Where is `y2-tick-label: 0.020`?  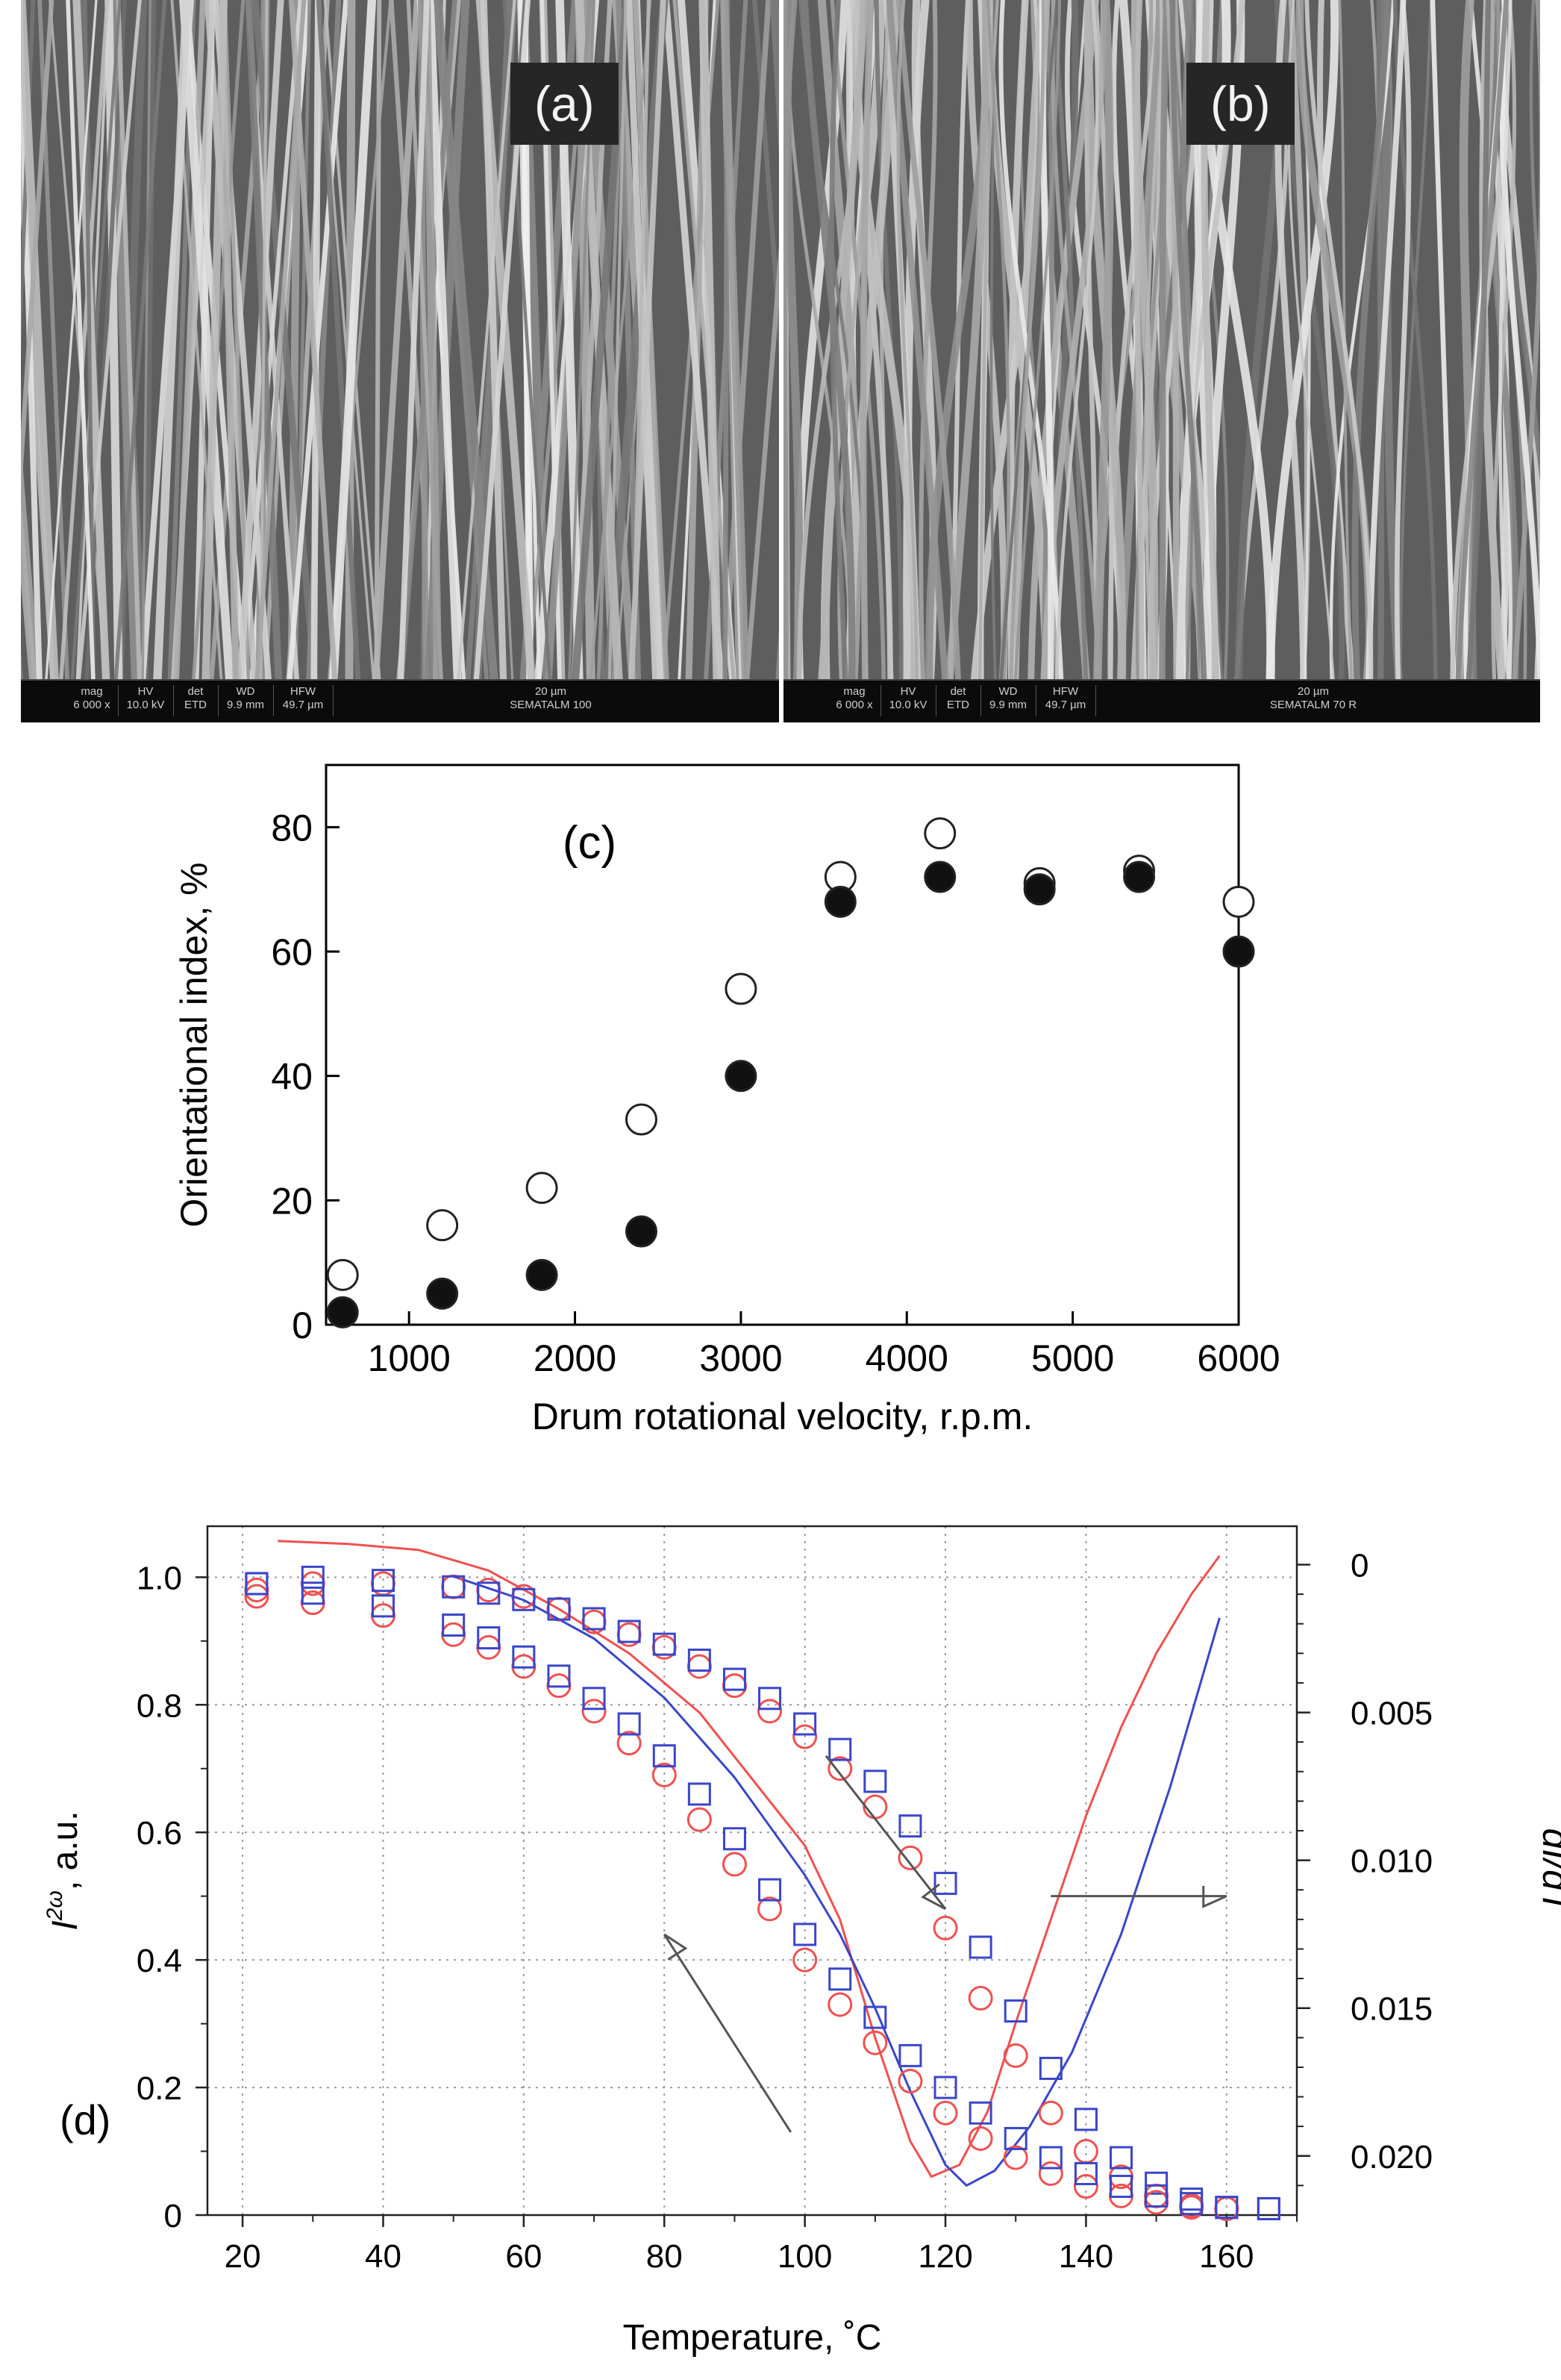
y2-tick-label: 0.020 is located at coordinates (1392, 2157).